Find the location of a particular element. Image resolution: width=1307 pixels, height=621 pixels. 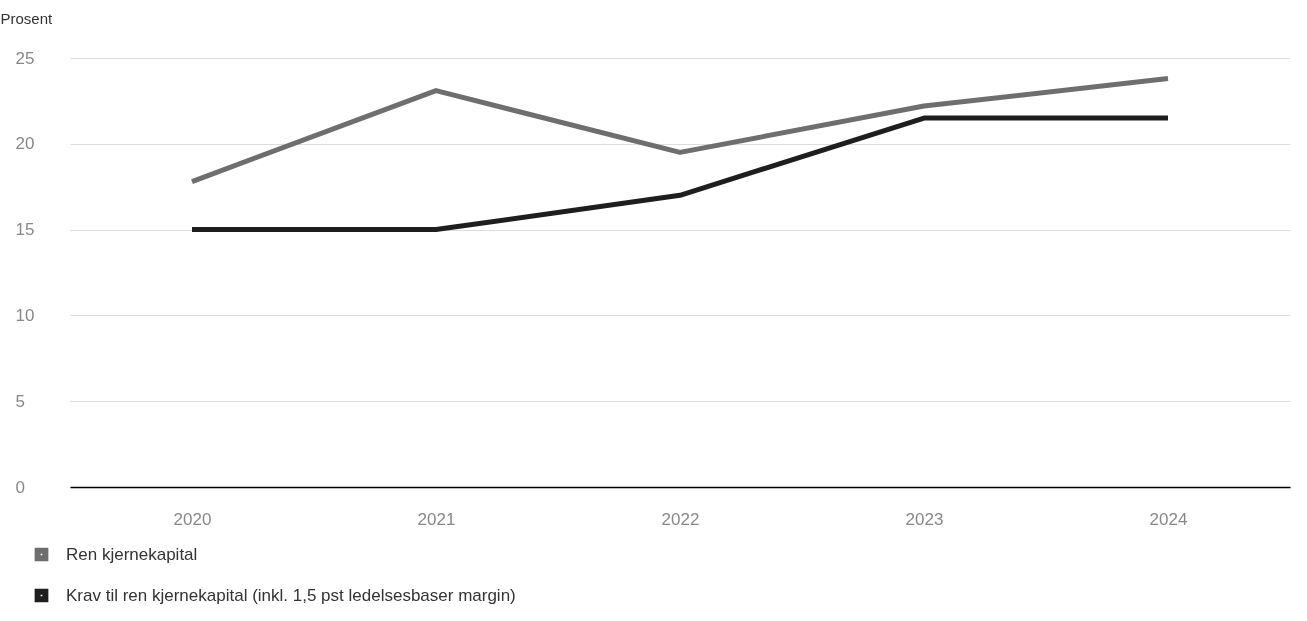

y-tick-label: 10 is located at coordinates (25, 315).